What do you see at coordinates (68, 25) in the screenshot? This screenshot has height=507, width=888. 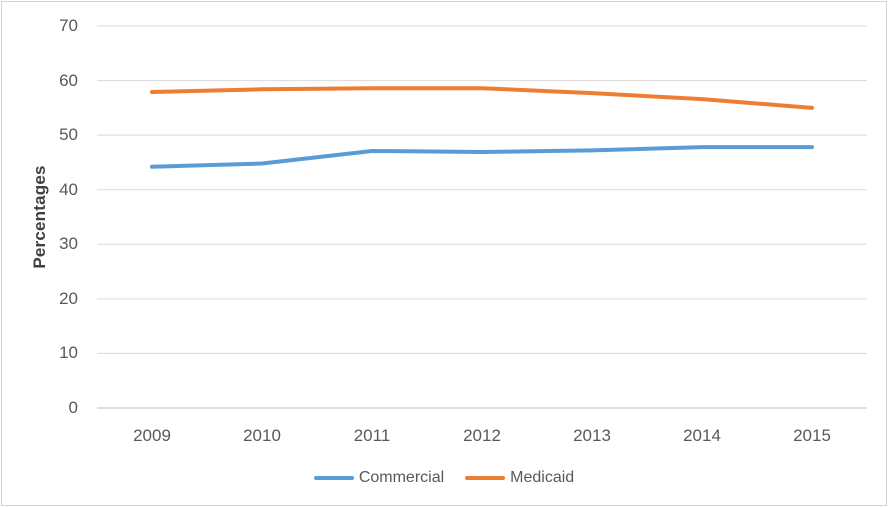 I see `y-tick-label: 70` at bounding box center [68, 25].